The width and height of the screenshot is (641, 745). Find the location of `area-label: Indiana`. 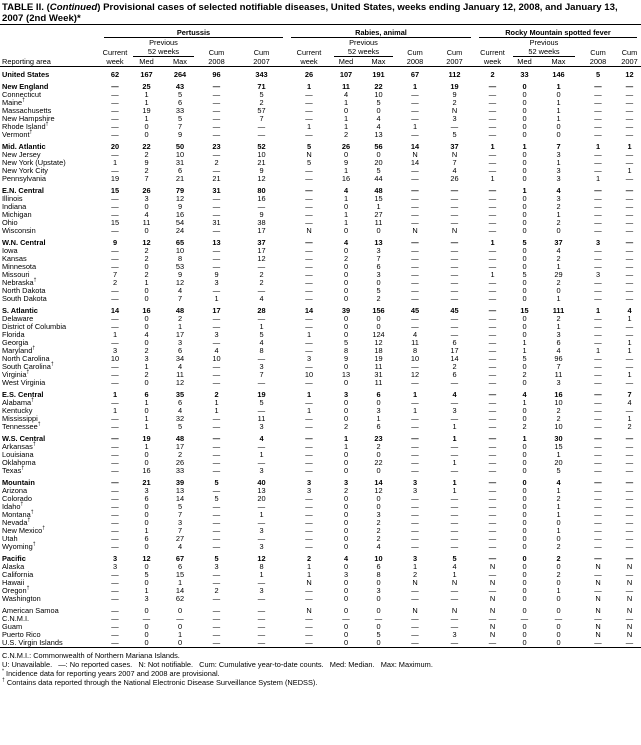

area-label: Indiana is located at coordinates (14, 206).